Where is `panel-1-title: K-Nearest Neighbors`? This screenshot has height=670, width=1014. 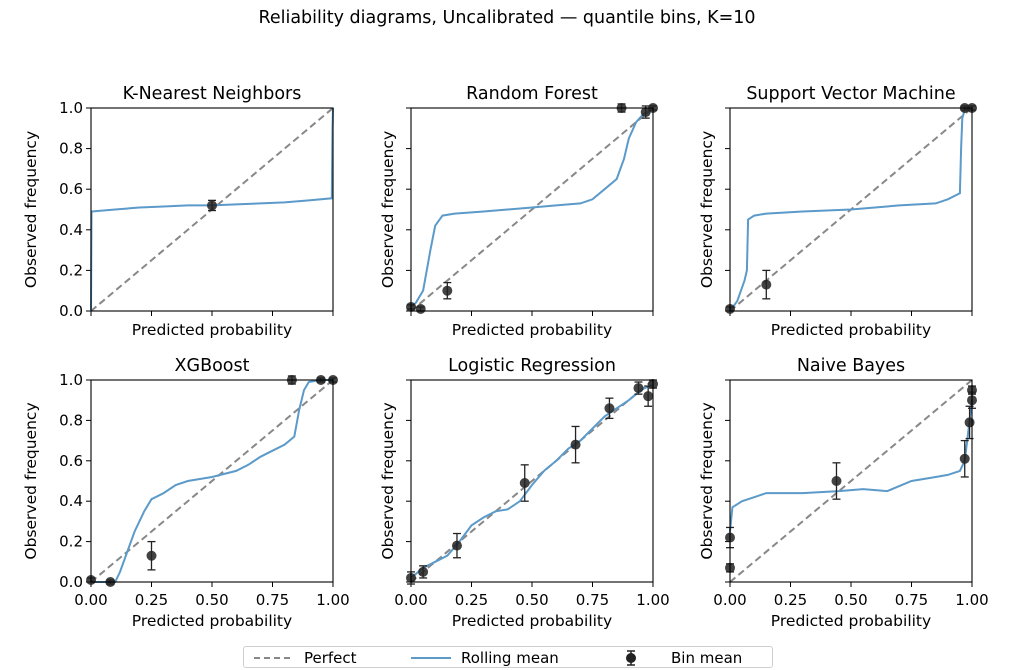 panel-1-title: K-Nearest Neighbors is located at coordinates (212, 94).